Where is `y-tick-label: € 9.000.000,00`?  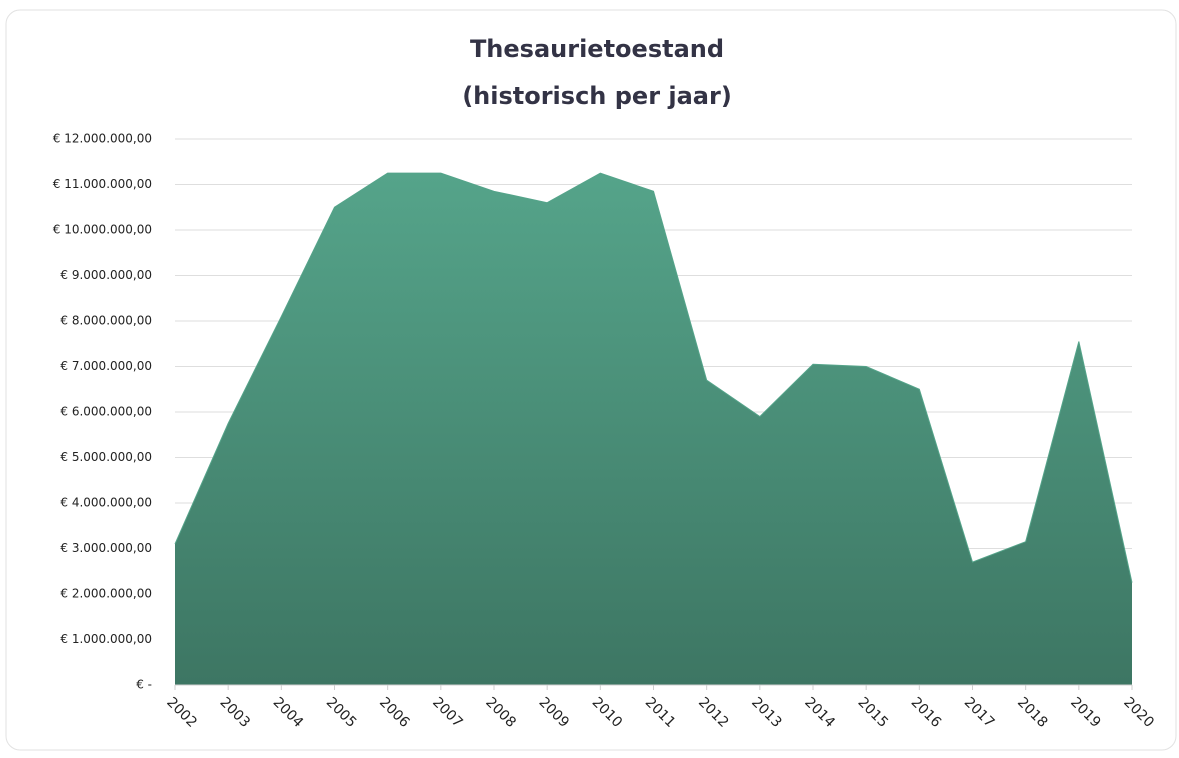
y-tick-label: € 9.000.000,00 is located at coordinates (106, 275).